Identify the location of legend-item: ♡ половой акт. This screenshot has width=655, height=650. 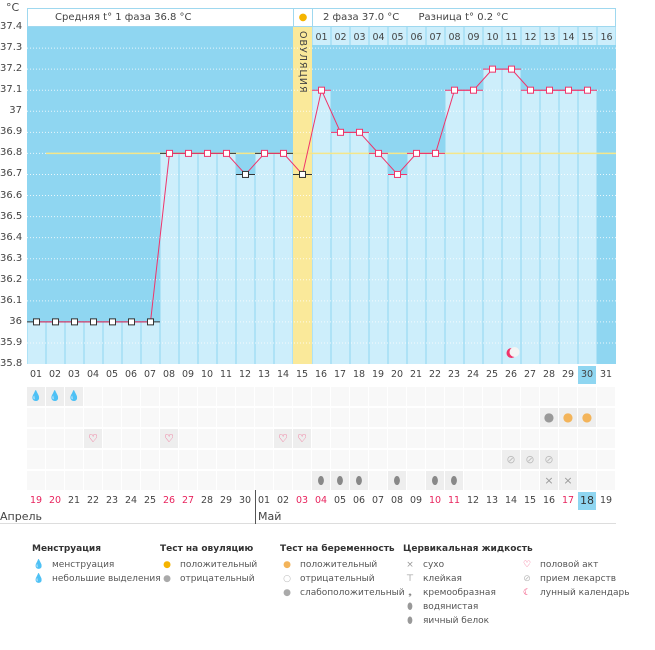
(575, 565).